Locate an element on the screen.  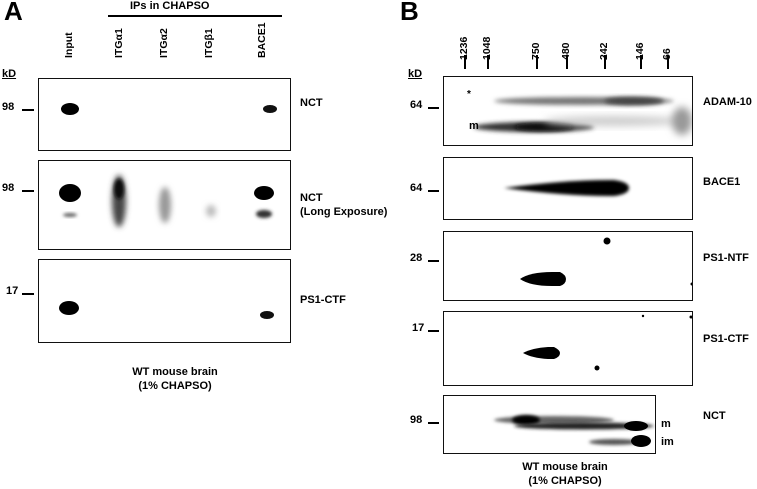
blot-b-adam10-bands is located at coordinates (583, 116).